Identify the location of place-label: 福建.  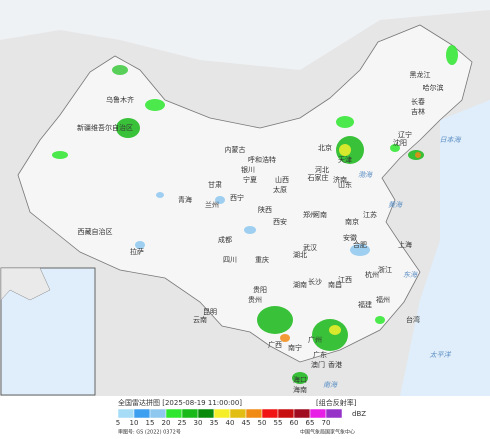
(365, 304).